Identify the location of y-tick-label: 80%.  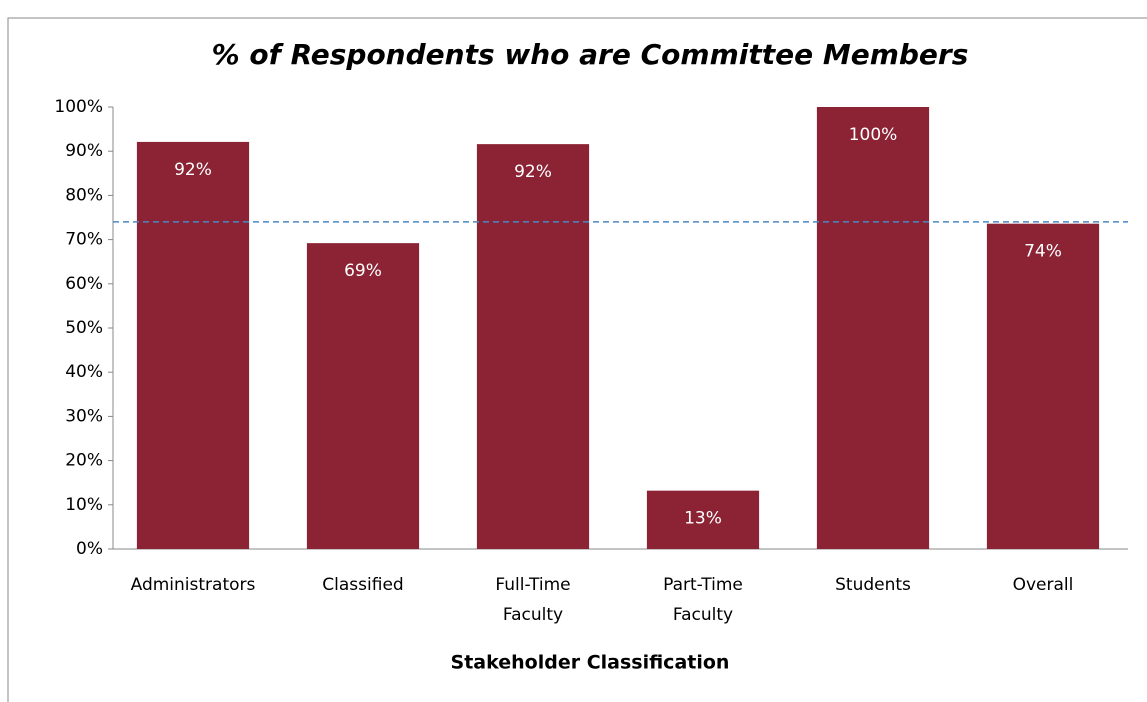
(84, 195).